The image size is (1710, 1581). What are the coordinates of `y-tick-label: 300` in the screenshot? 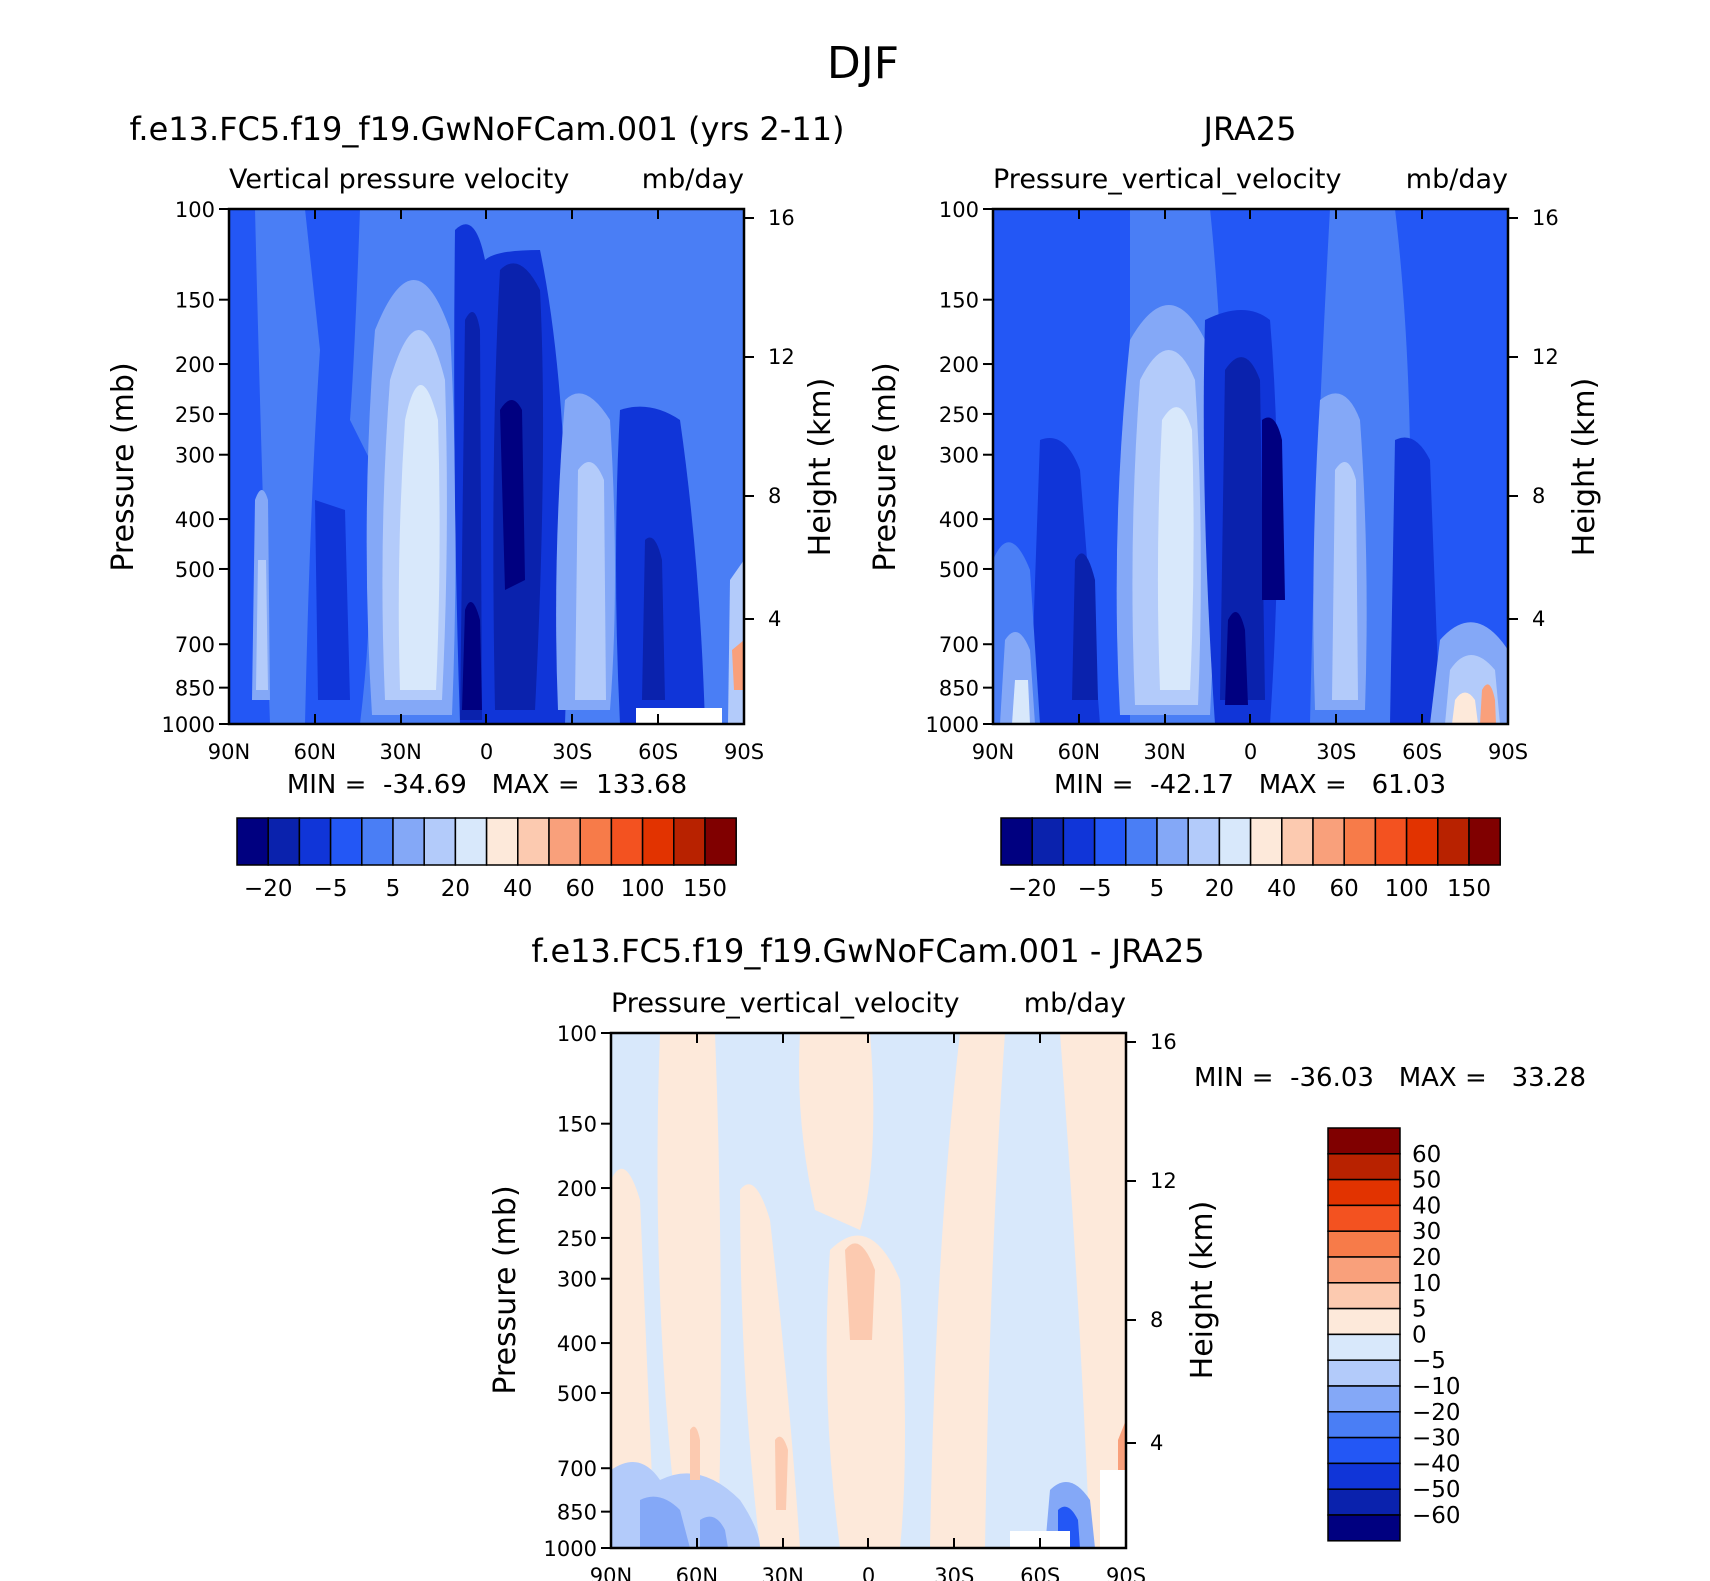 It's located at (959, 456).